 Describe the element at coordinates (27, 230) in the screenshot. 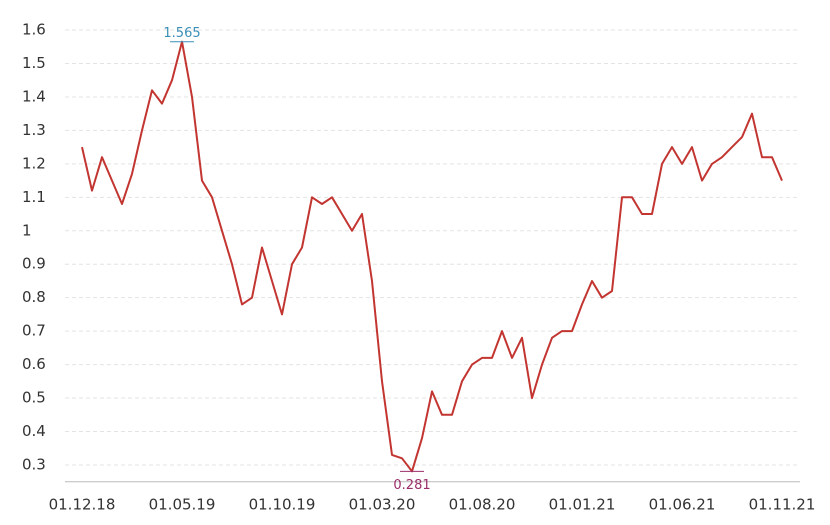

I see `y-tick-label: 1` at that location.